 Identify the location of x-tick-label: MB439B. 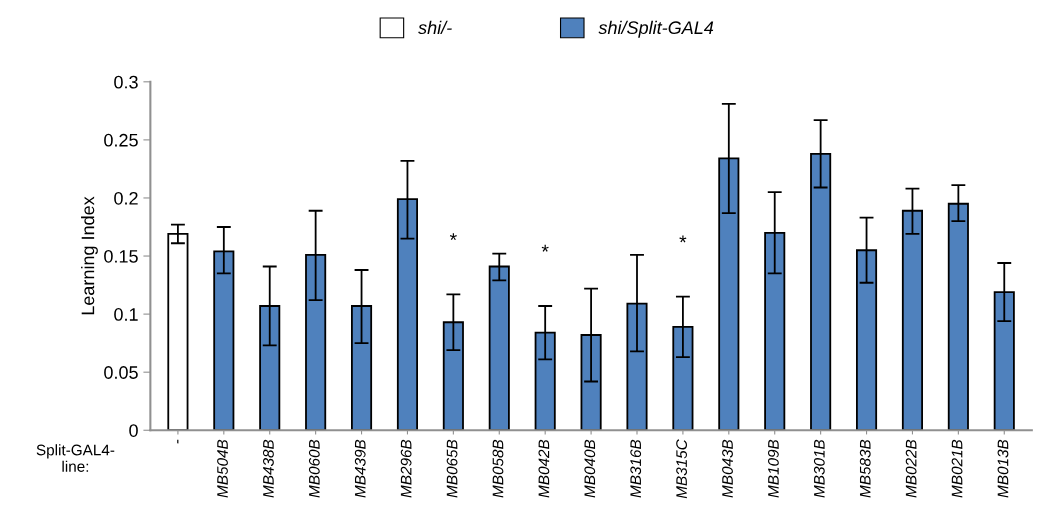
(360, 468).